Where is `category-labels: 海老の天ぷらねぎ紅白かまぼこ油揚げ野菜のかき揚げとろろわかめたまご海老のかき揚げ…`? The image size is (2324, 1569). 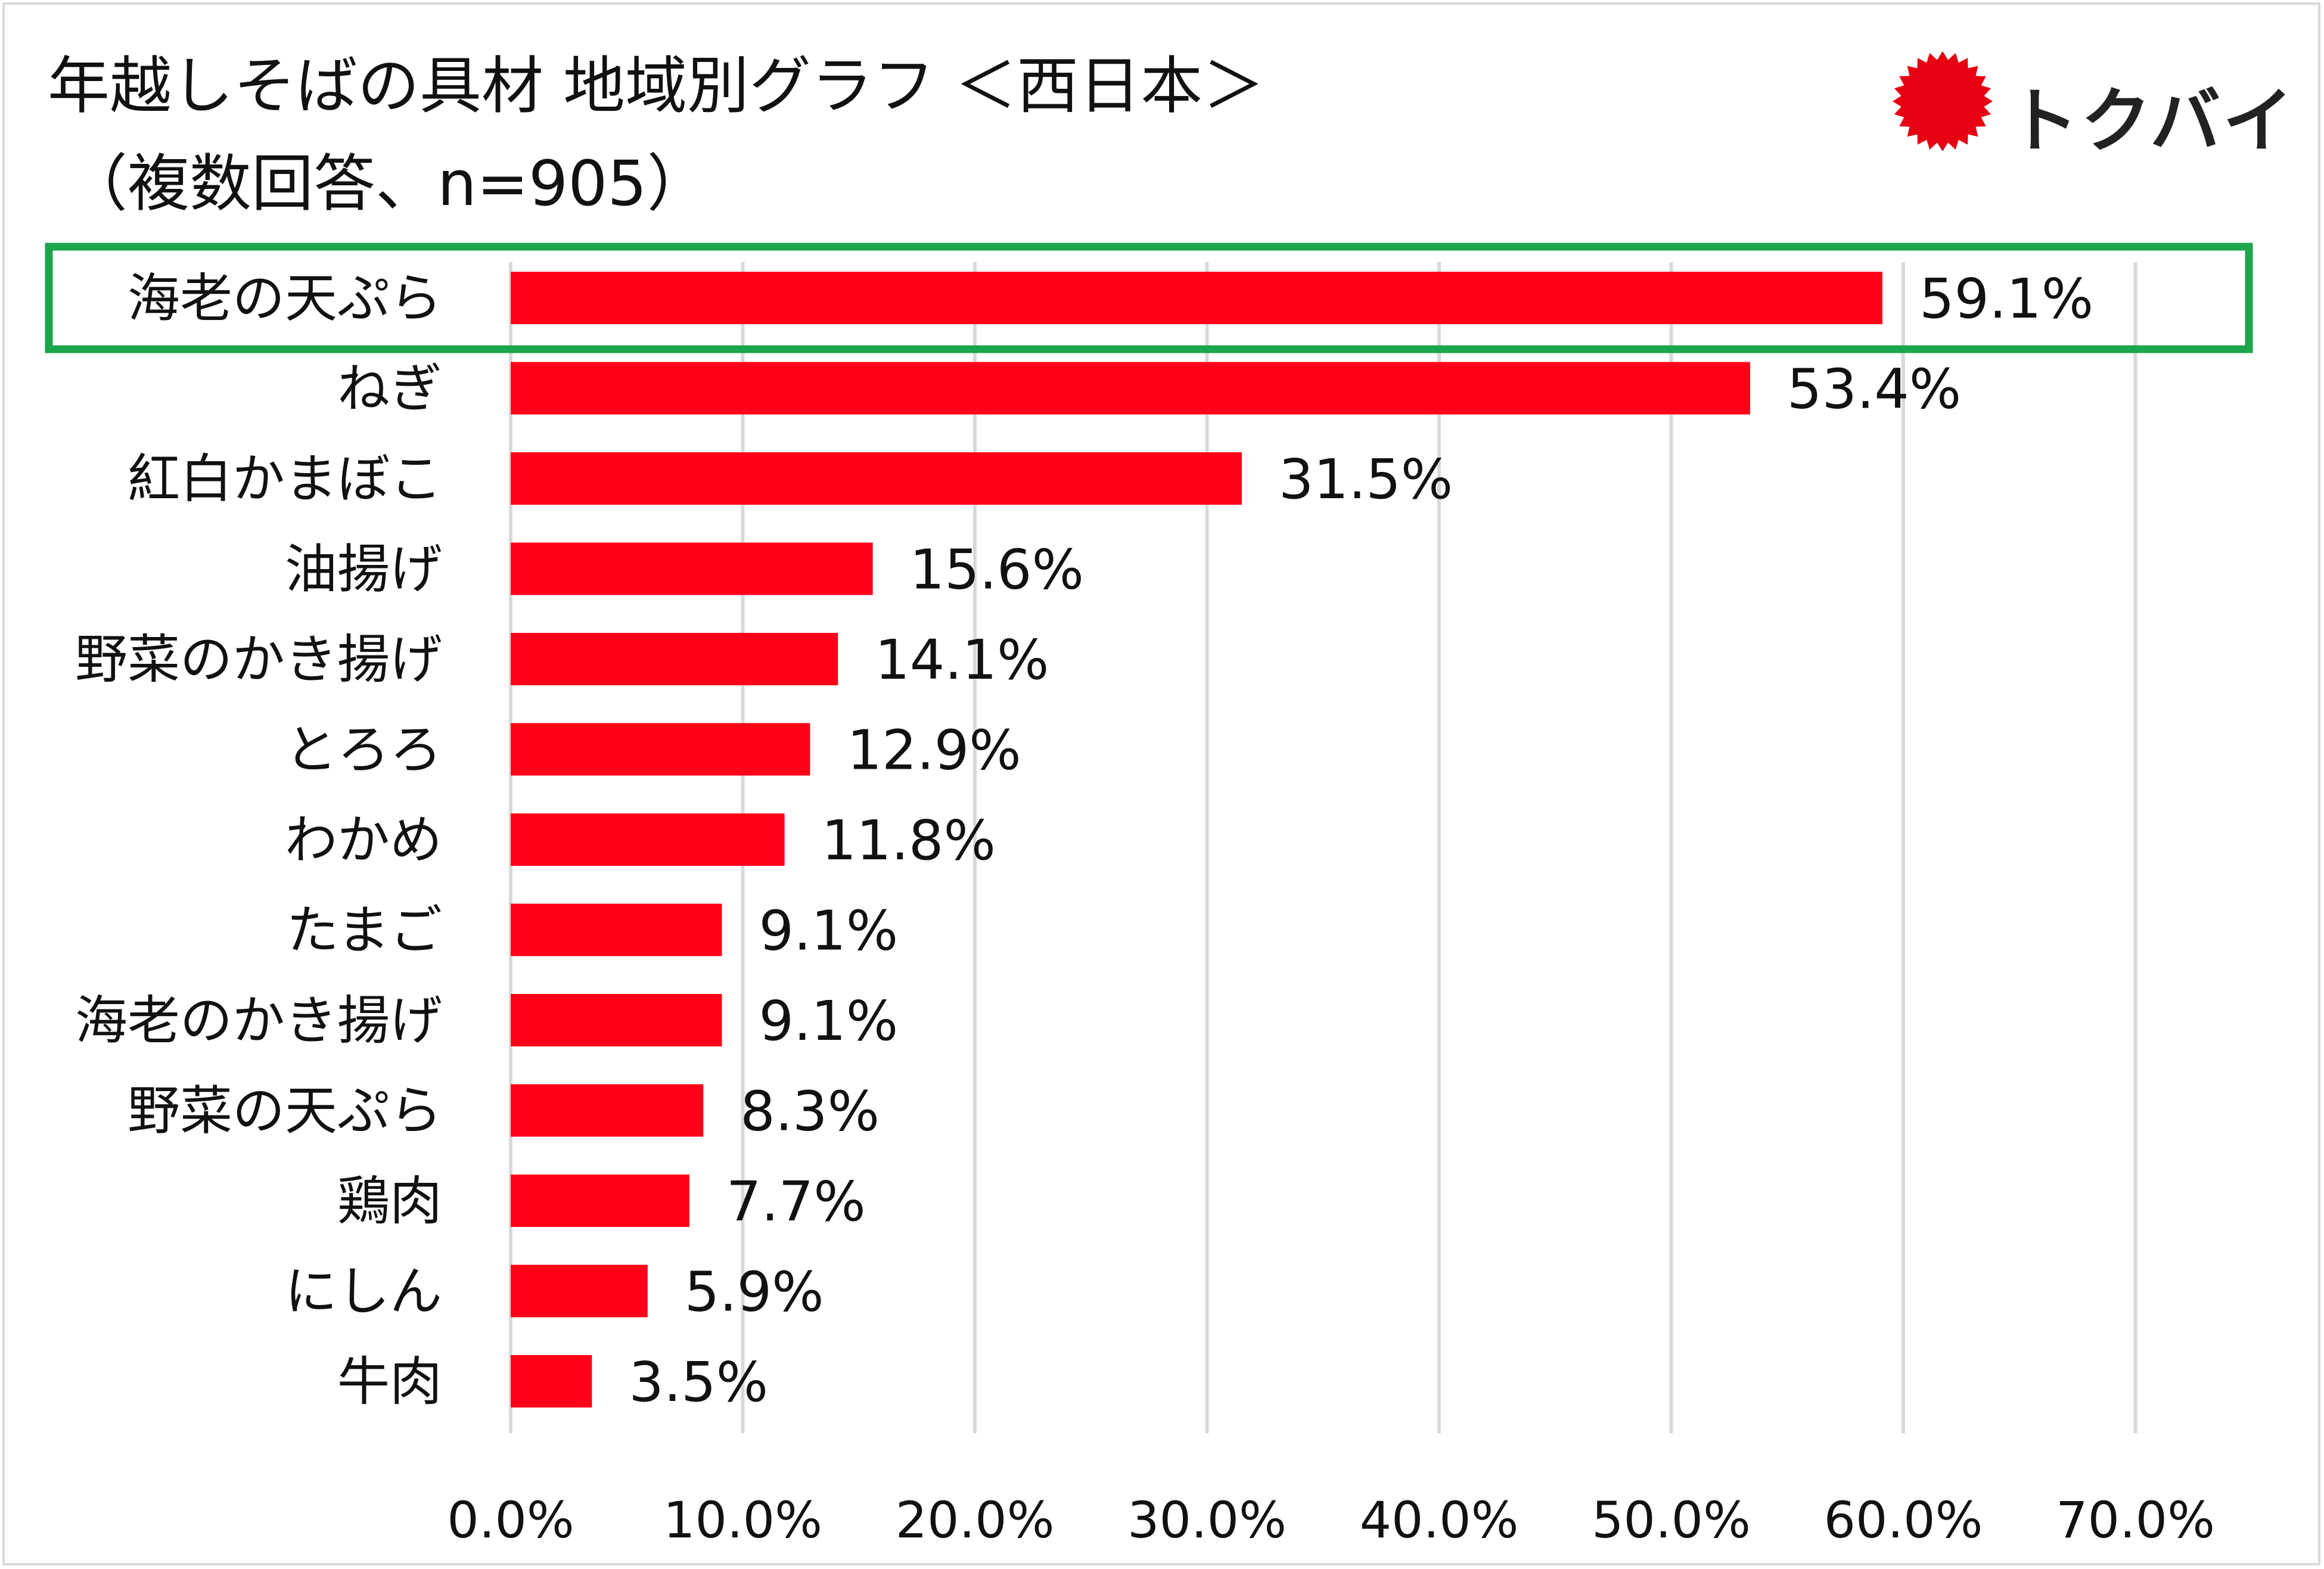 category-labels: 海老の天ぷらねぎ紅白かまぼこ油揚げ野菜のかき揚げとろろわかめたまご海老のかき揚げ… is located at coordinates (258, 840).